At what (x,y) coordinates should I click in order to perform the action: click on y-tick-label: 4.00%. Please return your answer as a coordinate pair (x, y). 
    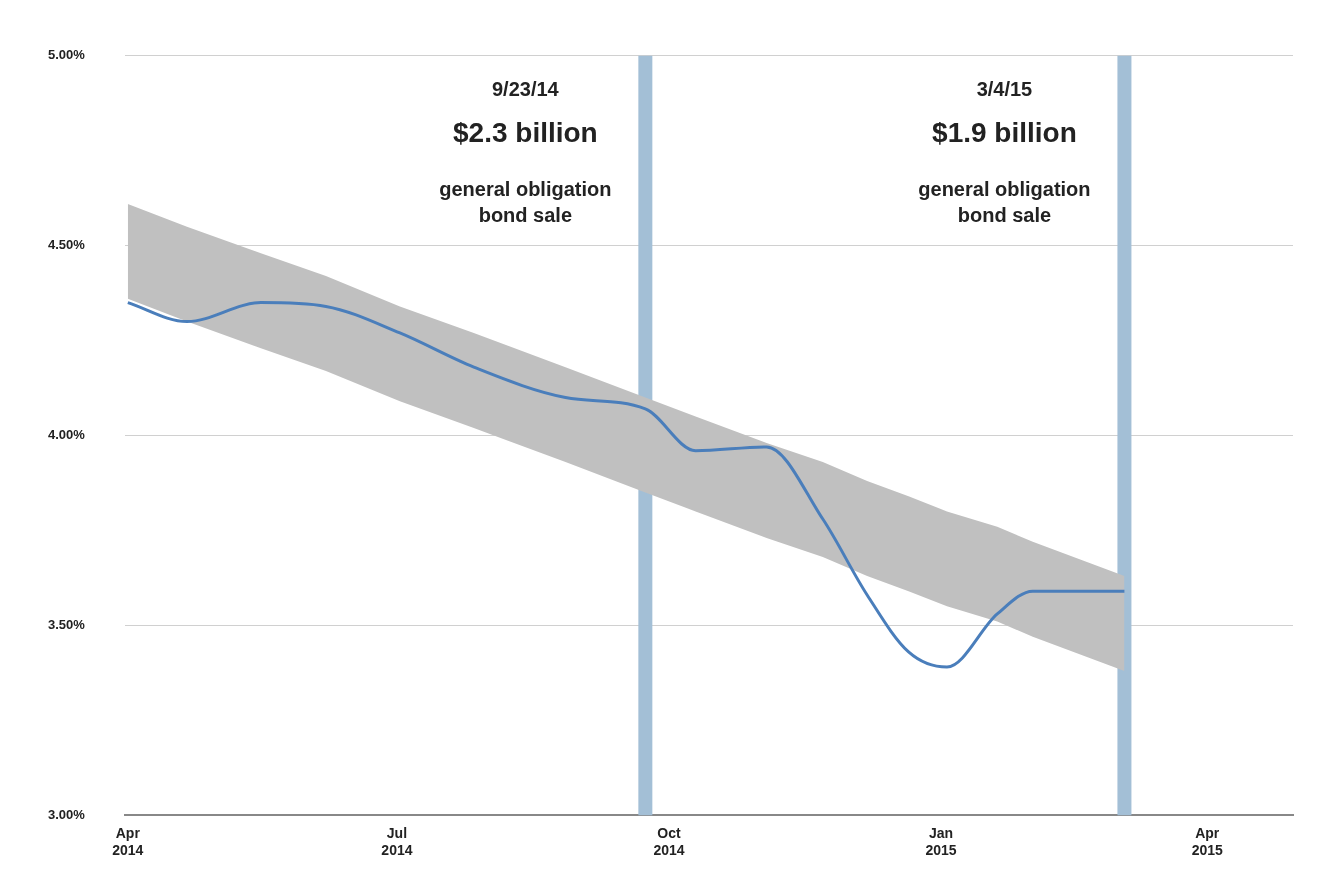
    Looking at the image, I should click on (66, 435).